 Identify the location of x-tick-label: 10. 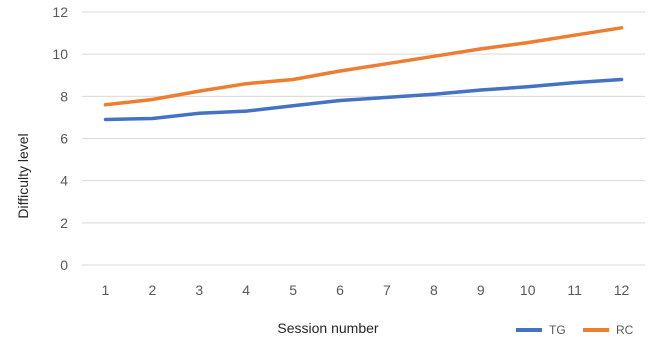
(528, 290).